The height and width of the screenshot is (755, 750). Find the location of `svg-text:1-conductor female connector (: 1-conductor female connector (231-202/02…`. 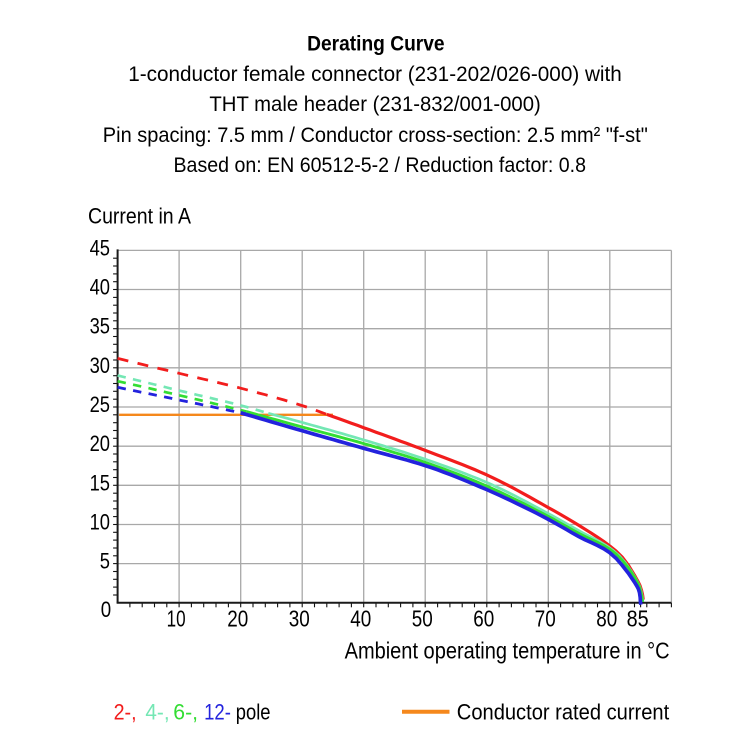

svg-text:1-conductor female connector (: 1-conductor female connector (231-202/02… is located at coordinates (375, 73).